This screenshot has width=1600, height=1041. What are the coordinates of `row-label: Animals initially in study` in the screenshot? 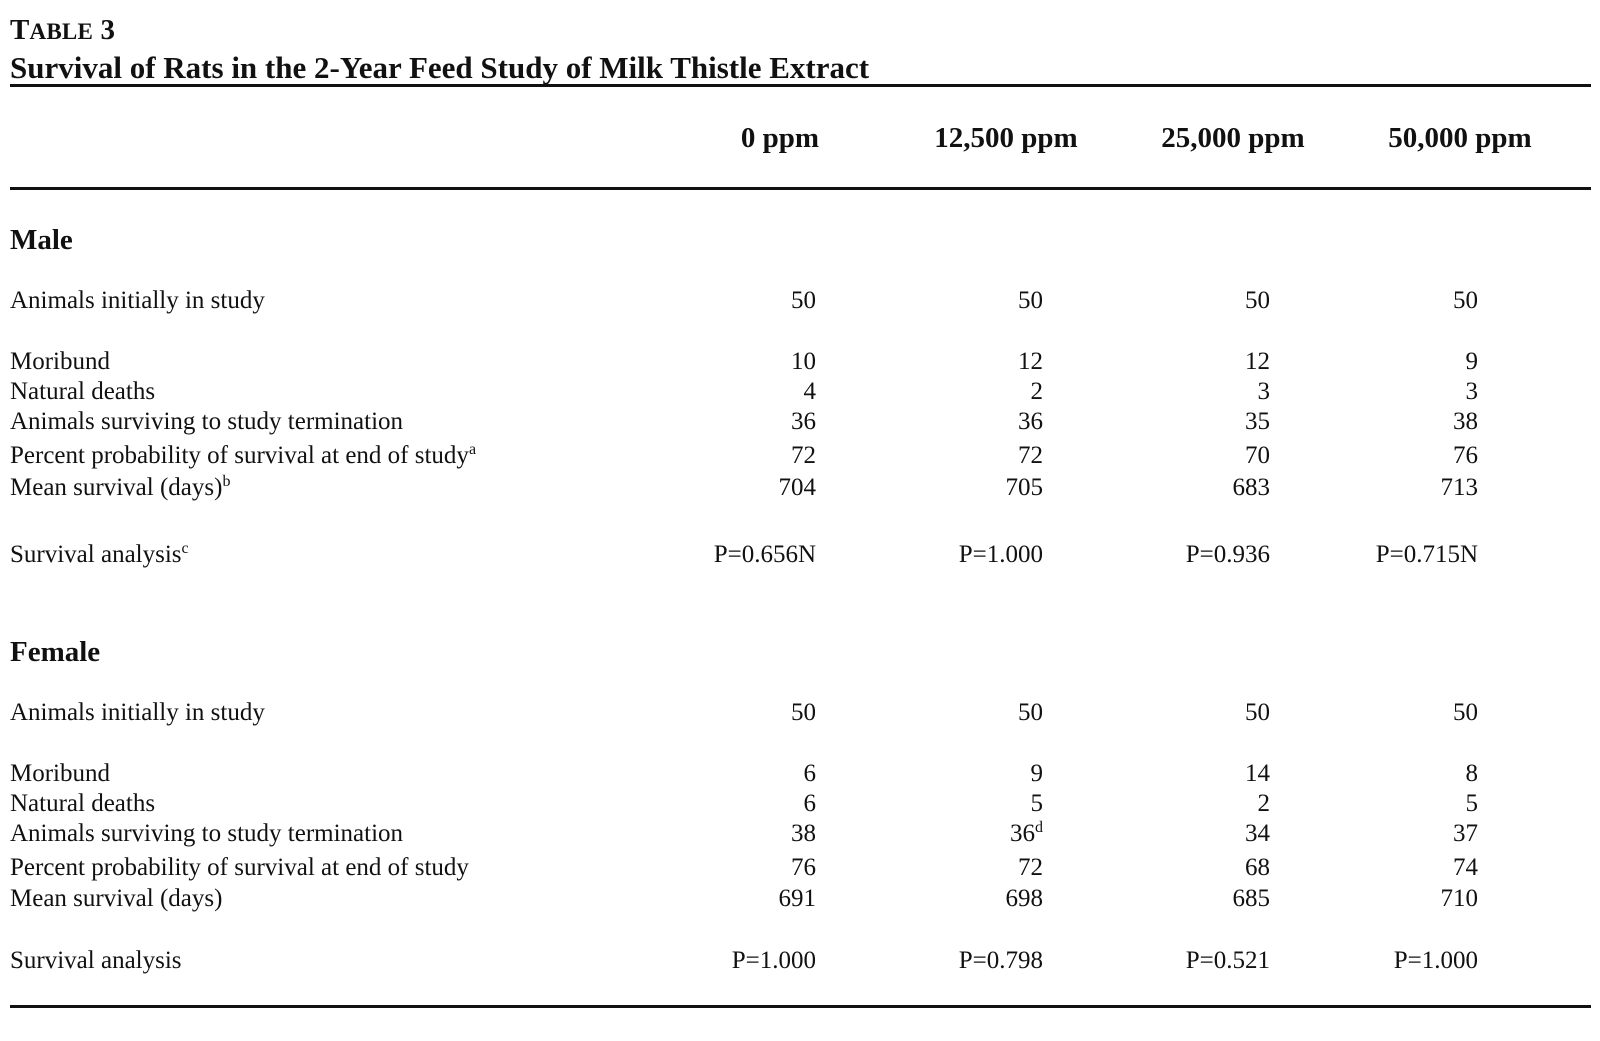 It's located at (137, 300).